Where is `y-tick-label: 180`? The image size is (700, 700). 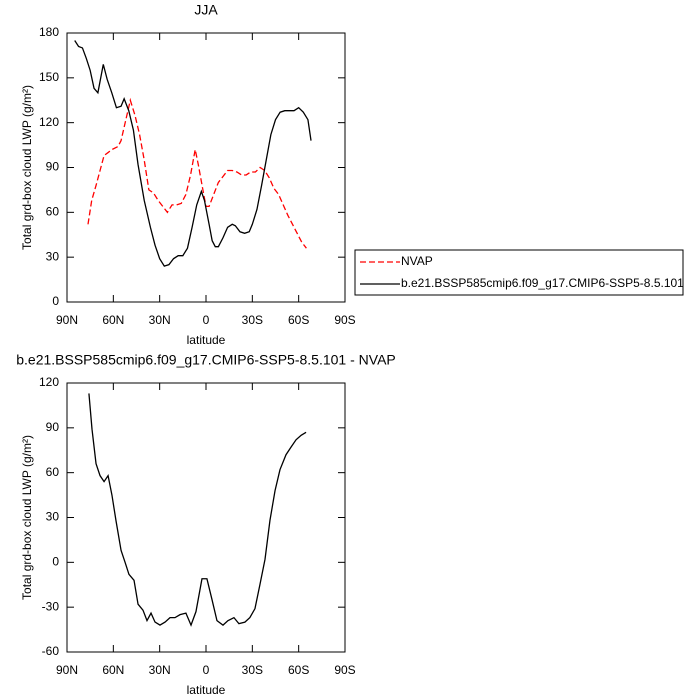 y-tick-label: 180 is located at coordinates (49, 32).